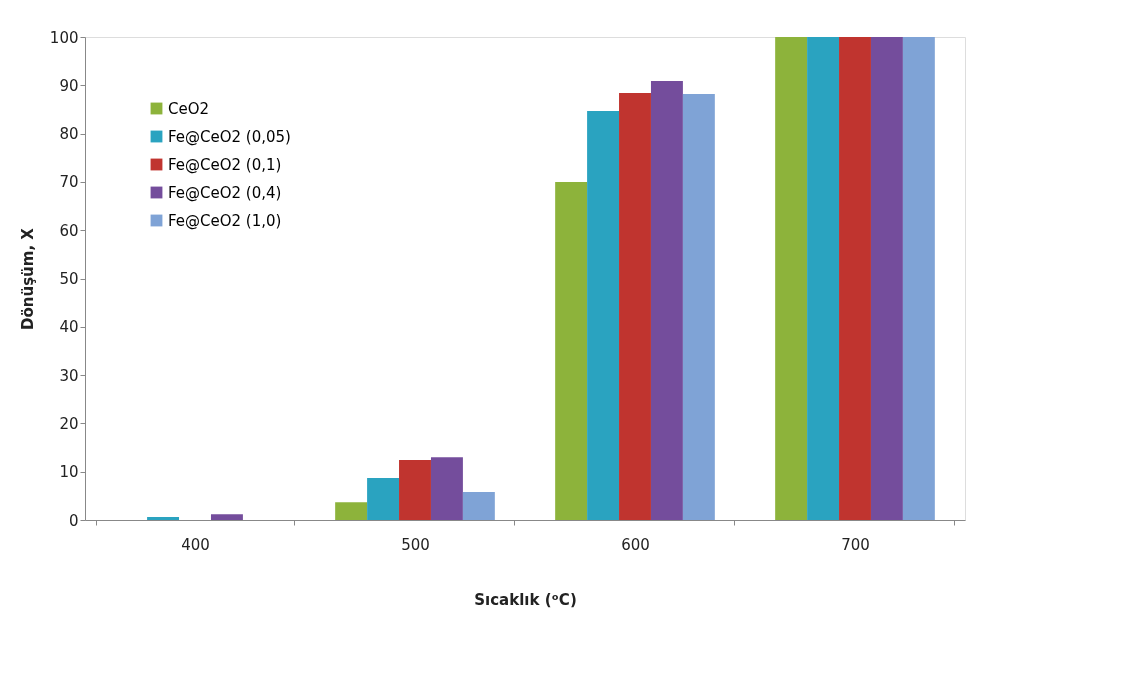  What do you see at coordinates (635, 544) in the screenshot?
I see `x-tick-label: 600` at bounding box center [635, 544].